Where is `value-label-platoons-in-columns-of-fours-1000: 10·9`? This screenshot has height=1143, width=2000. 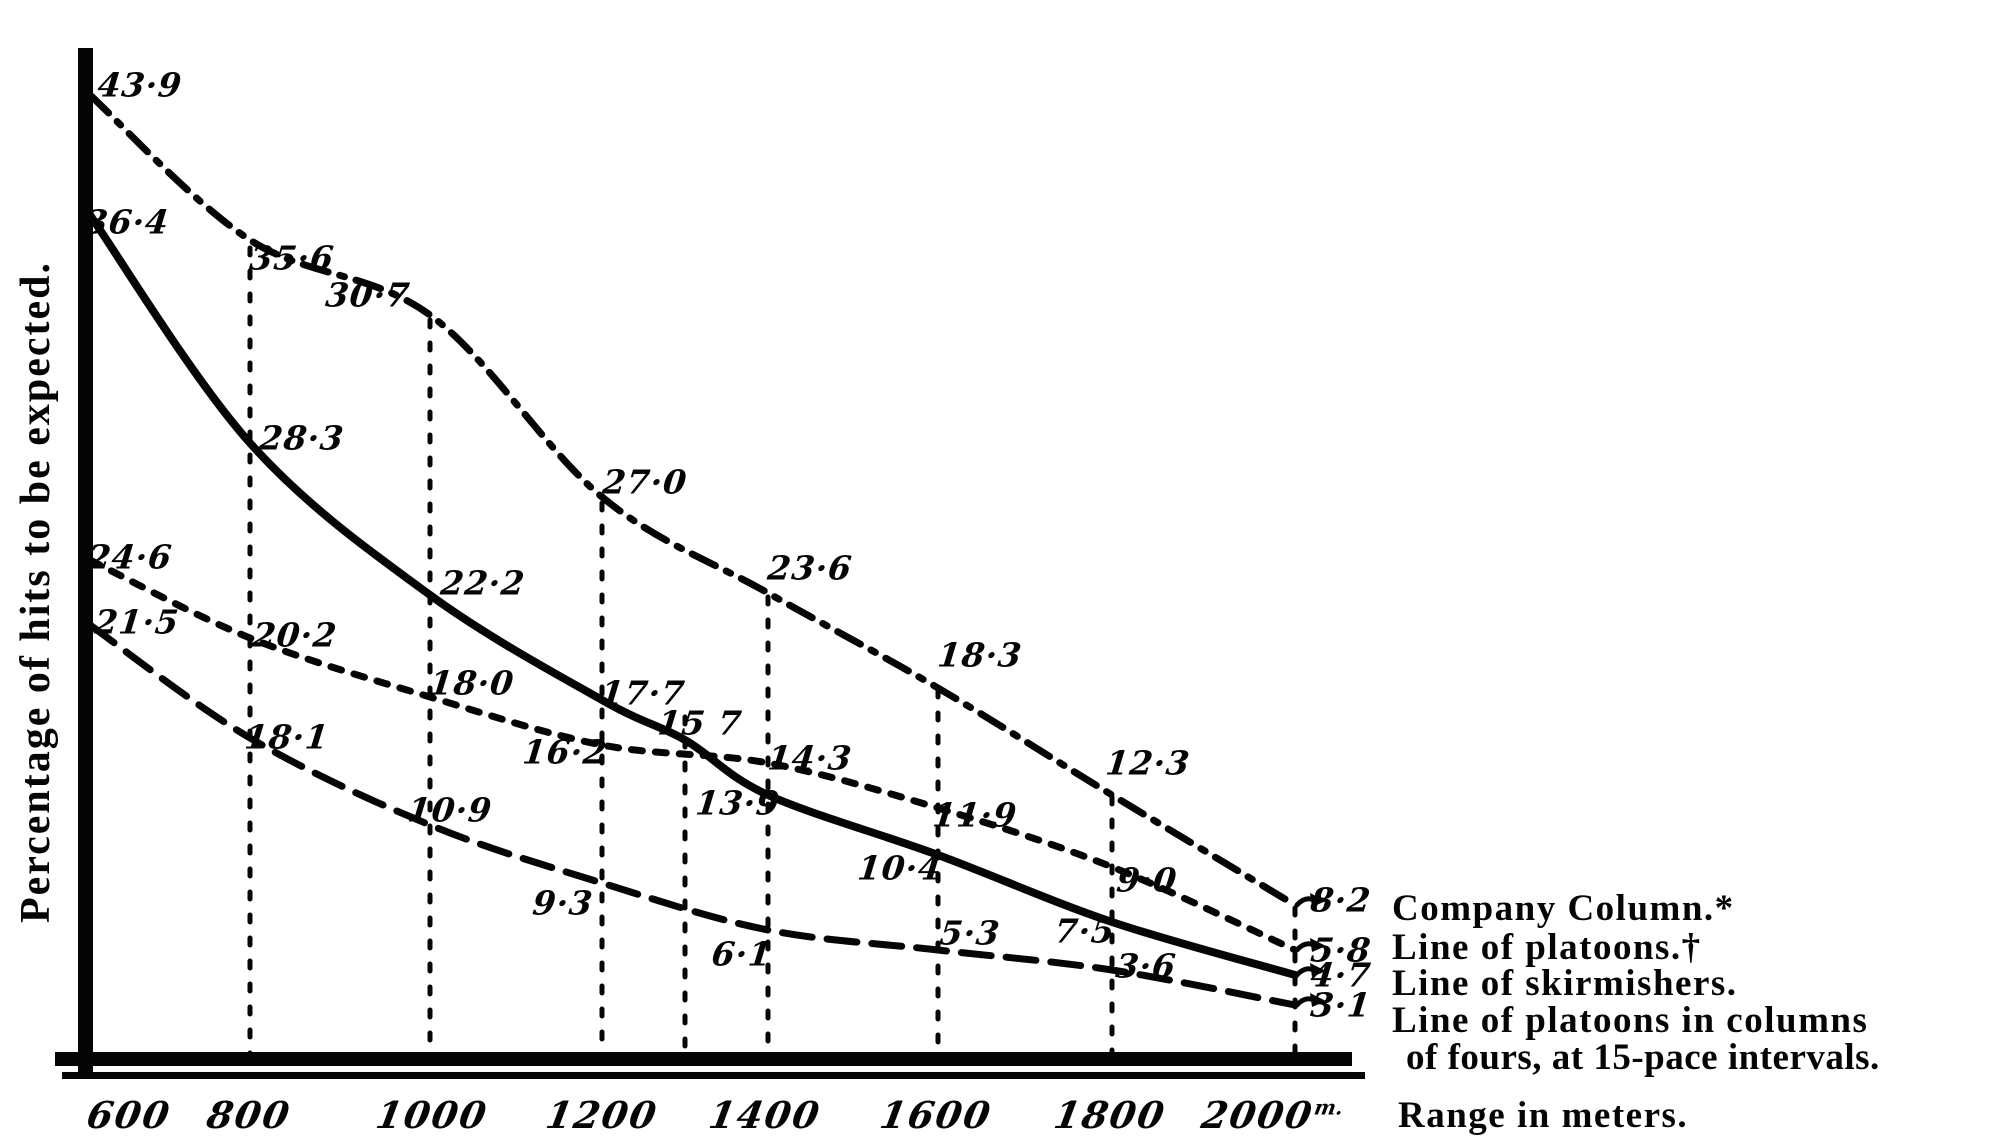
value-label-platoons-in-columns-of-fours-1000: 10·9 is located at coordinates (450, 810).